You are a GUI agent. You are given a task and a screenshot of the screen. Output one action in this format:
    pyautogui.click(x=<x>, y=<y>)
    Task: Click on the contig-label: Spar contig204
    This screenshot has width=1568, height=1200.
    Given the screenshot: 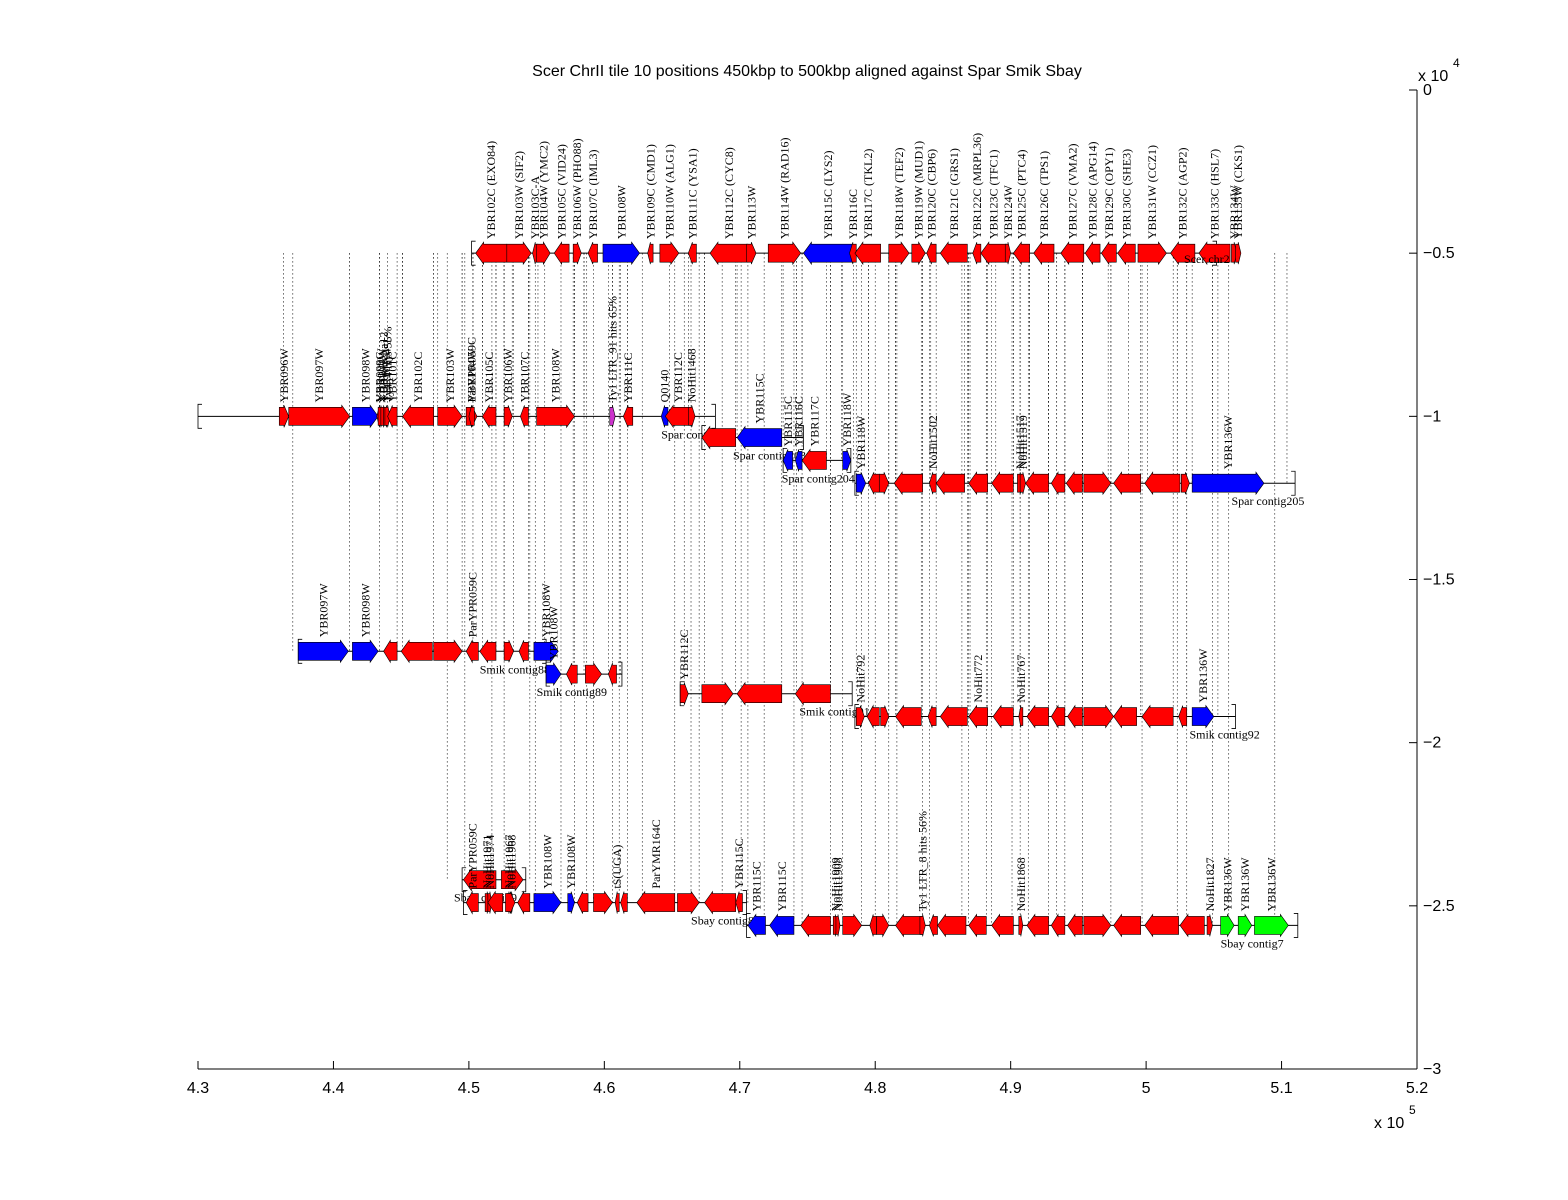 What is the action you would take?
    pyautogui.click(x=818, y=478)
    